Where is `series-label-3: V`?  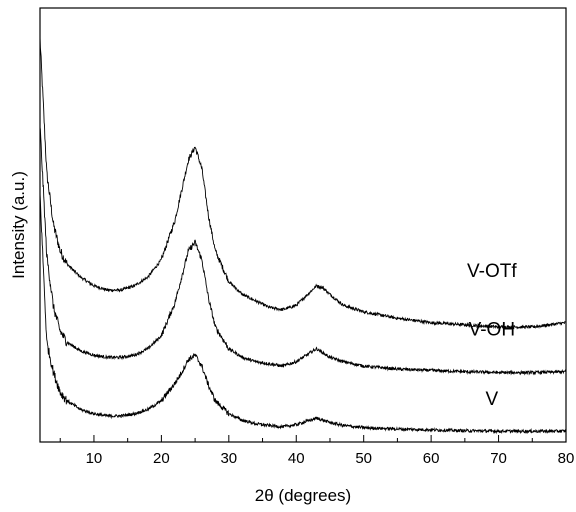
series-label-3: V is located at coordinates (491, 399).